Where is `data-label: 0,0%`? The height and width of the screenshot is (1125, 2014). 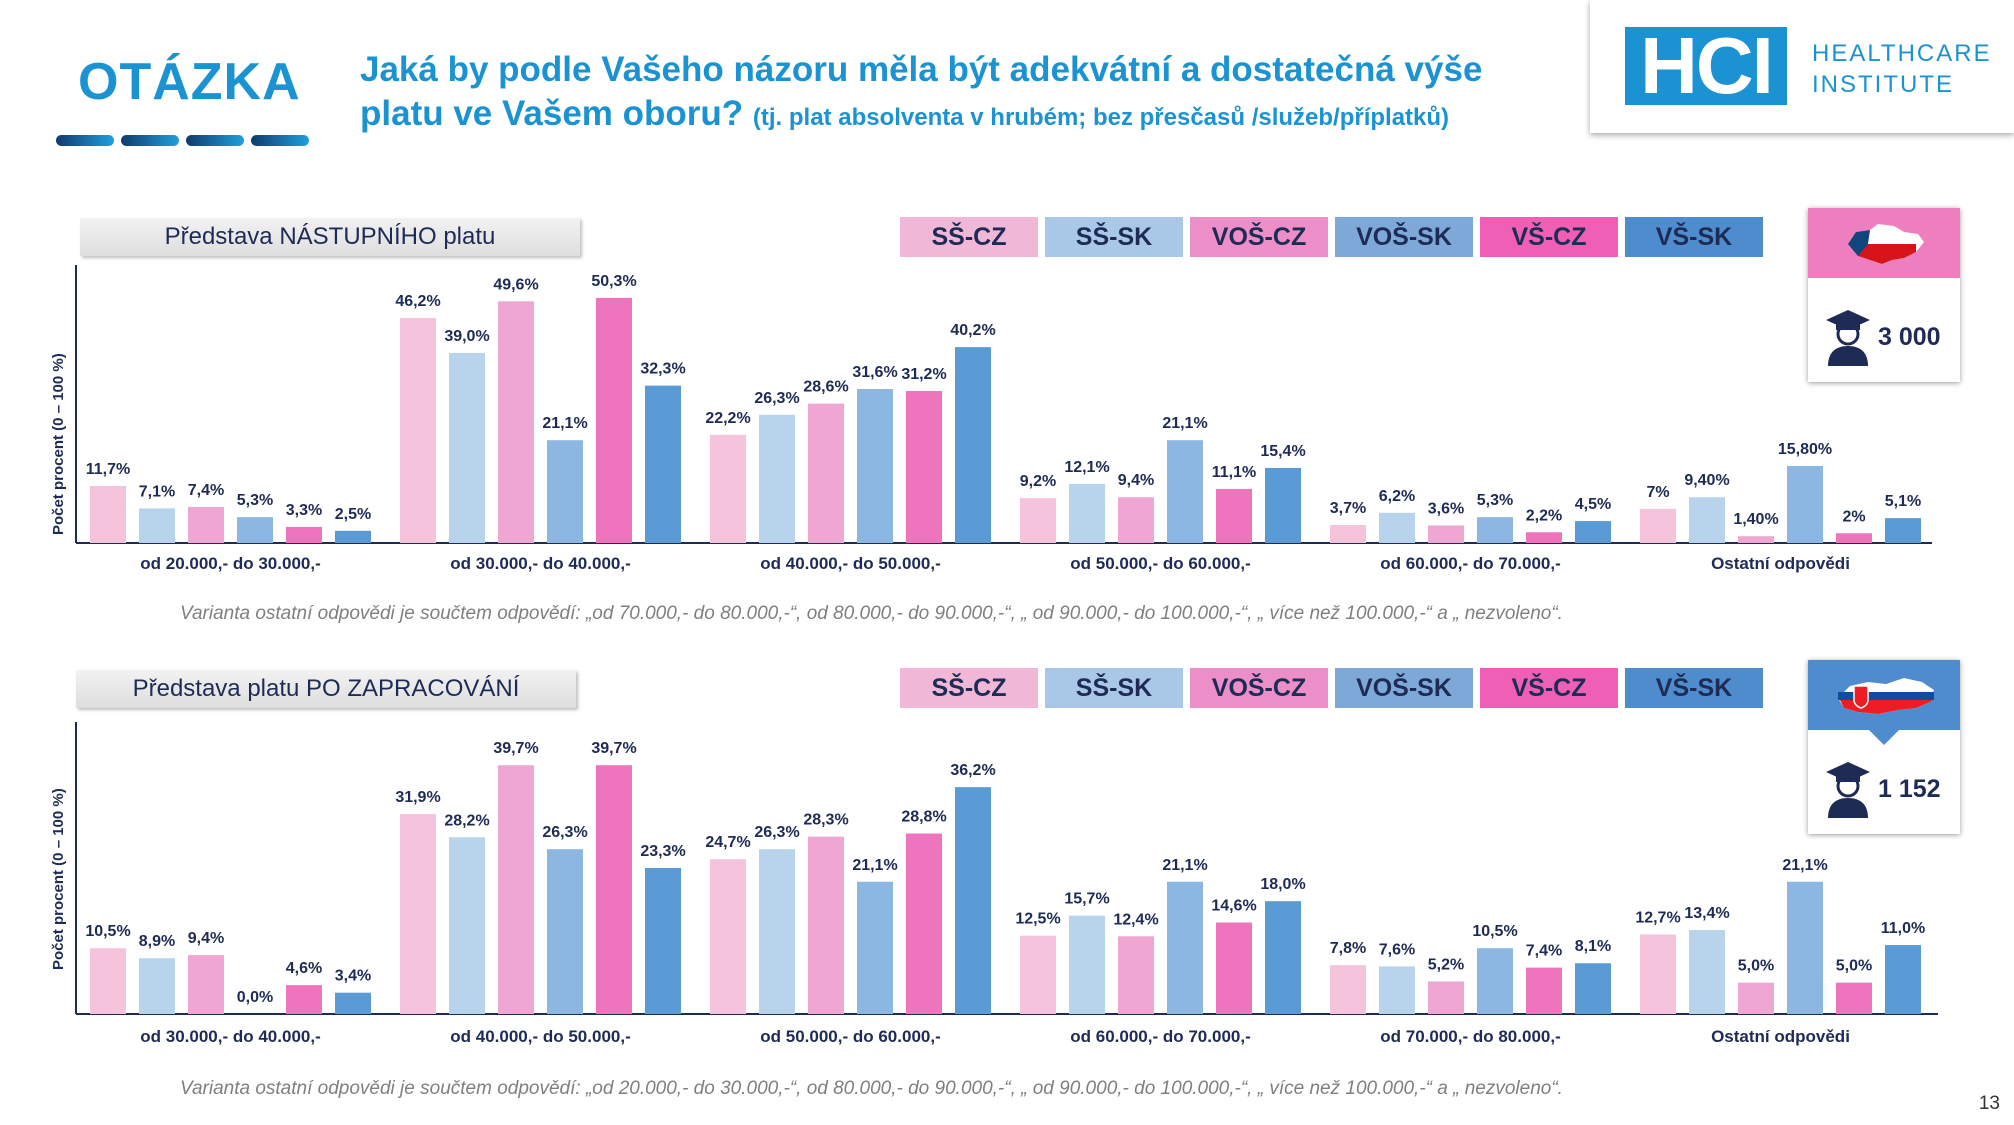 data-label: 0,0% is located at coordinates (255, 997).